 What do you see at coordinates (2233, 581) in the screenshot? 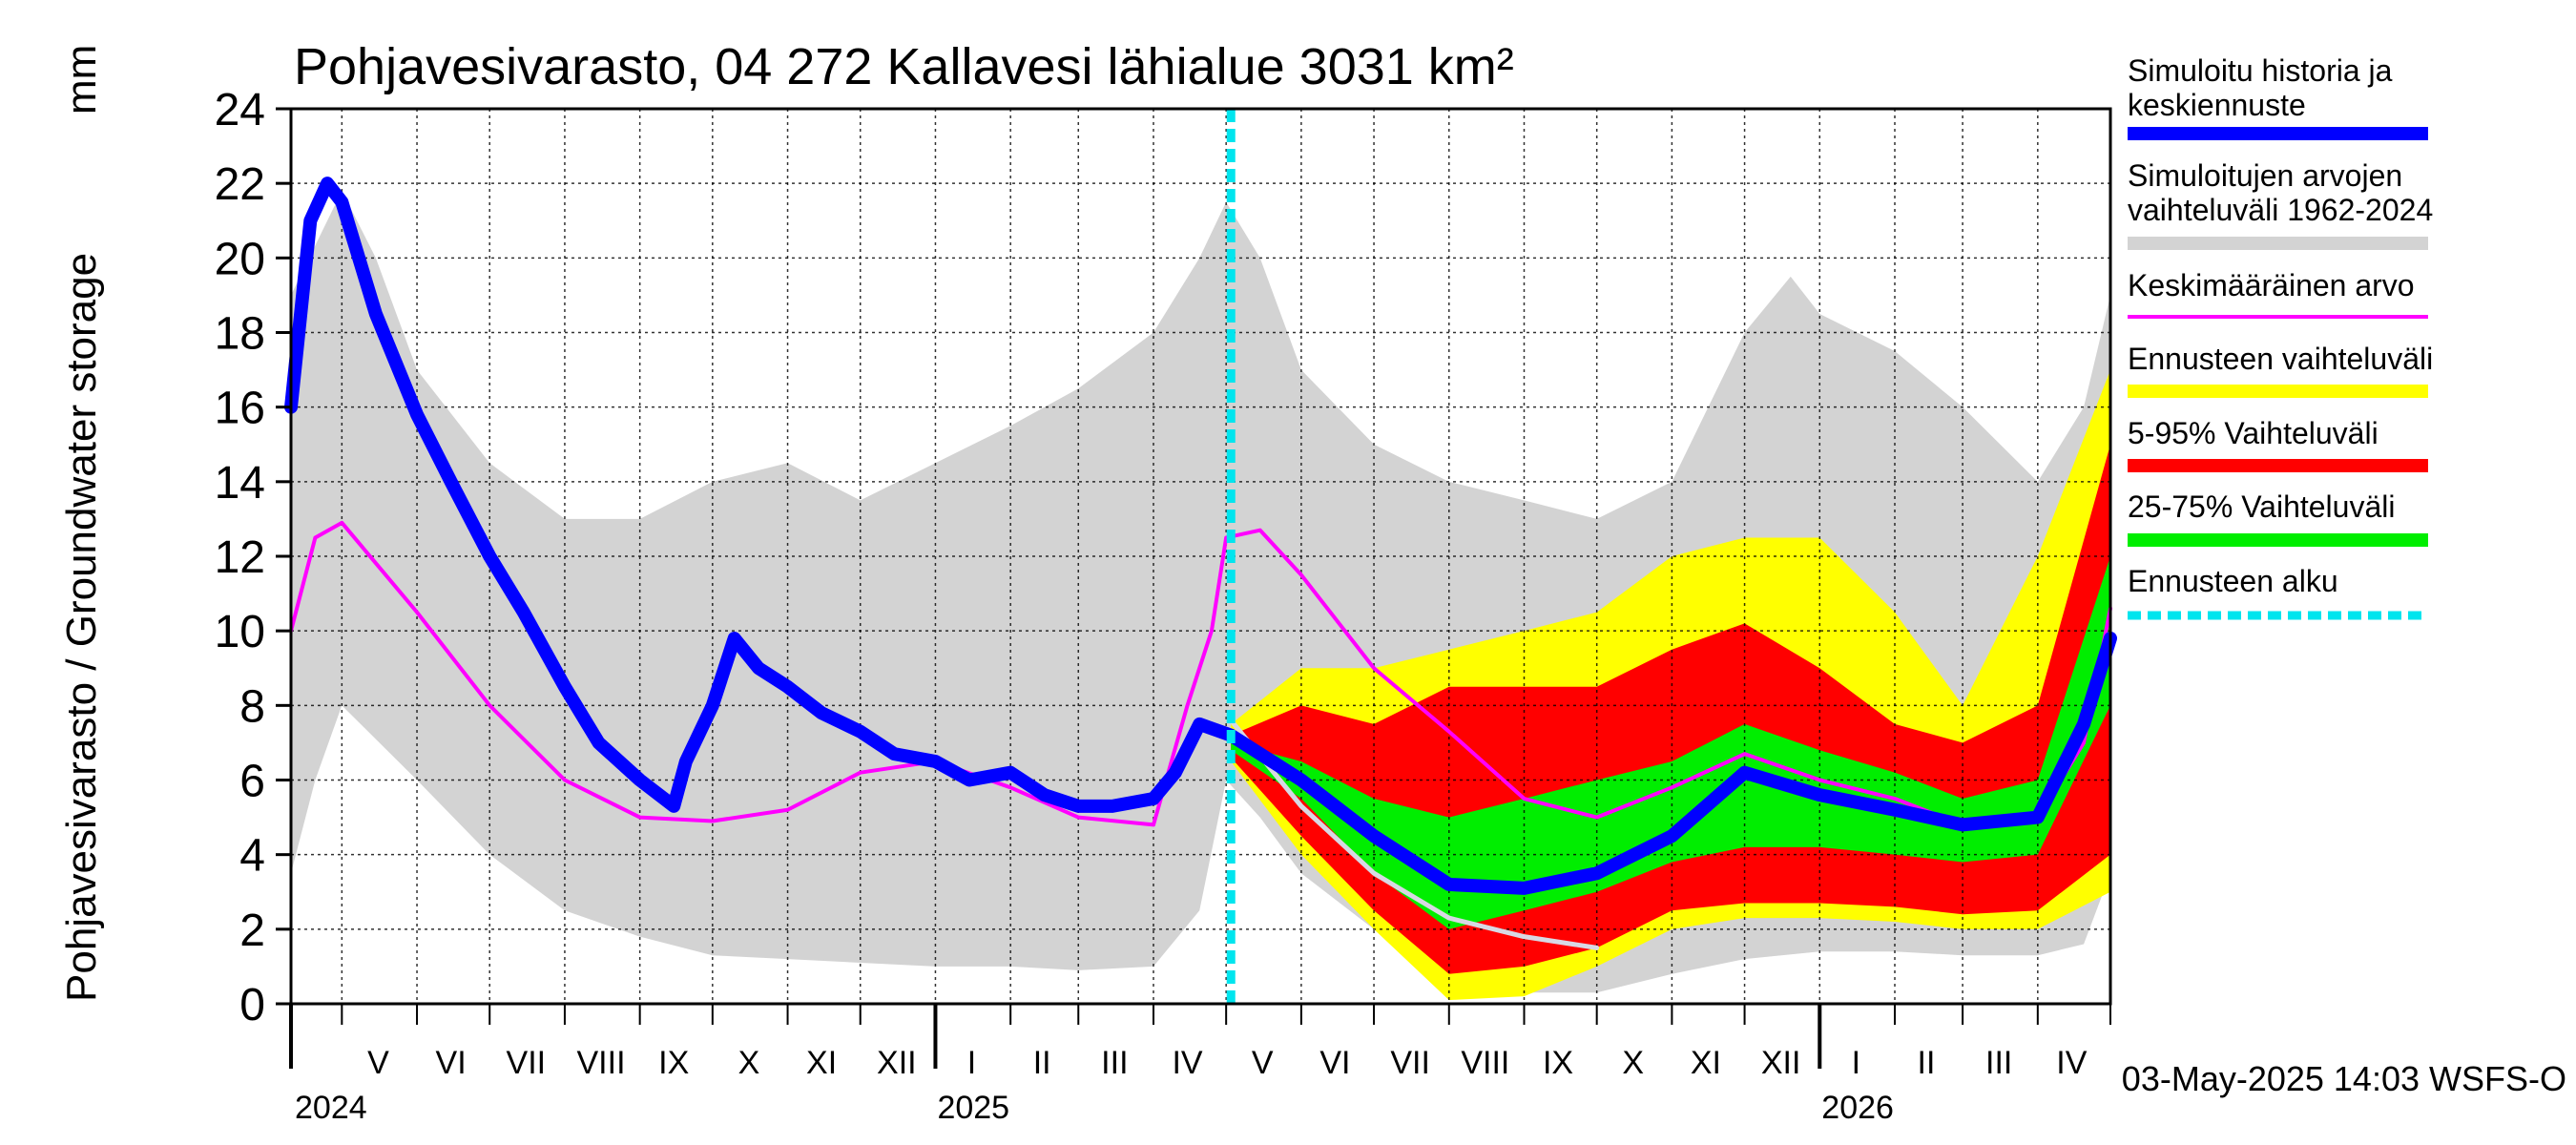
I see `legend-label: Ennusteen alku` at bounding box center [2233, 581].